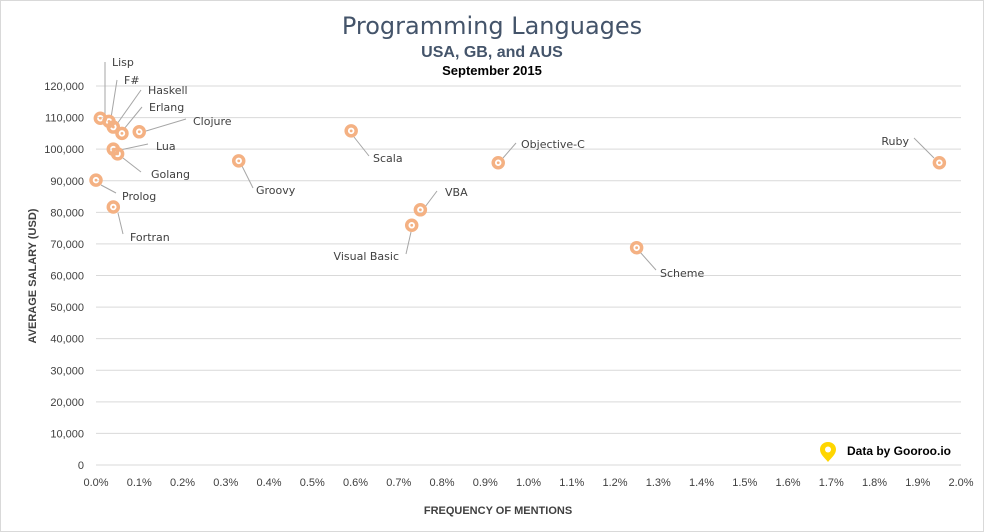 This screenshot has width=984, height=532. I want to click on y-tick-label: 50,000, so click(67, 308).